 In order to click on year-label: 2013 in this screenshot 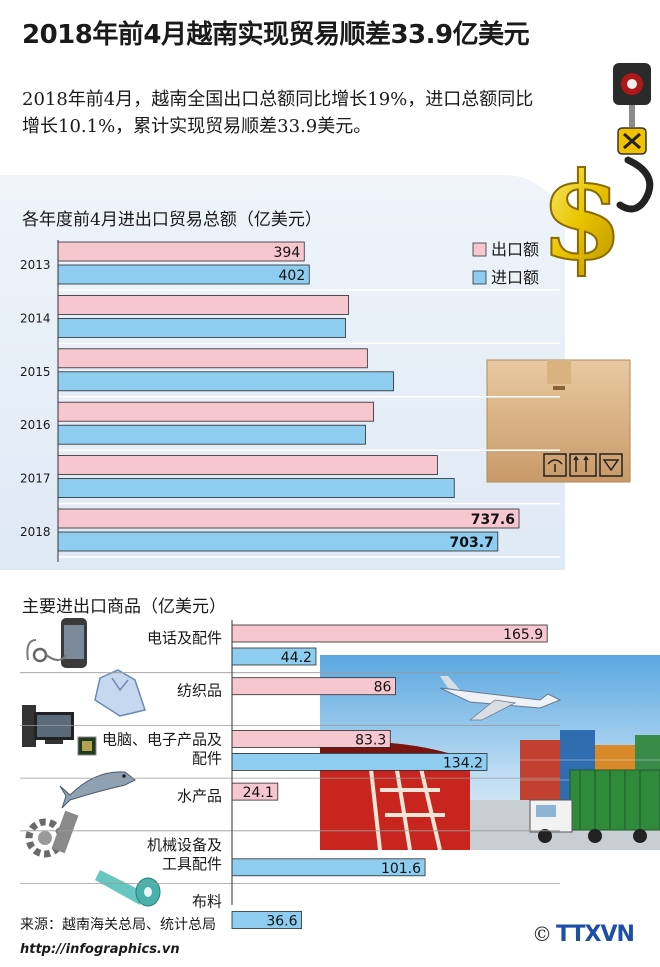, I will do `click(35, 265)`.